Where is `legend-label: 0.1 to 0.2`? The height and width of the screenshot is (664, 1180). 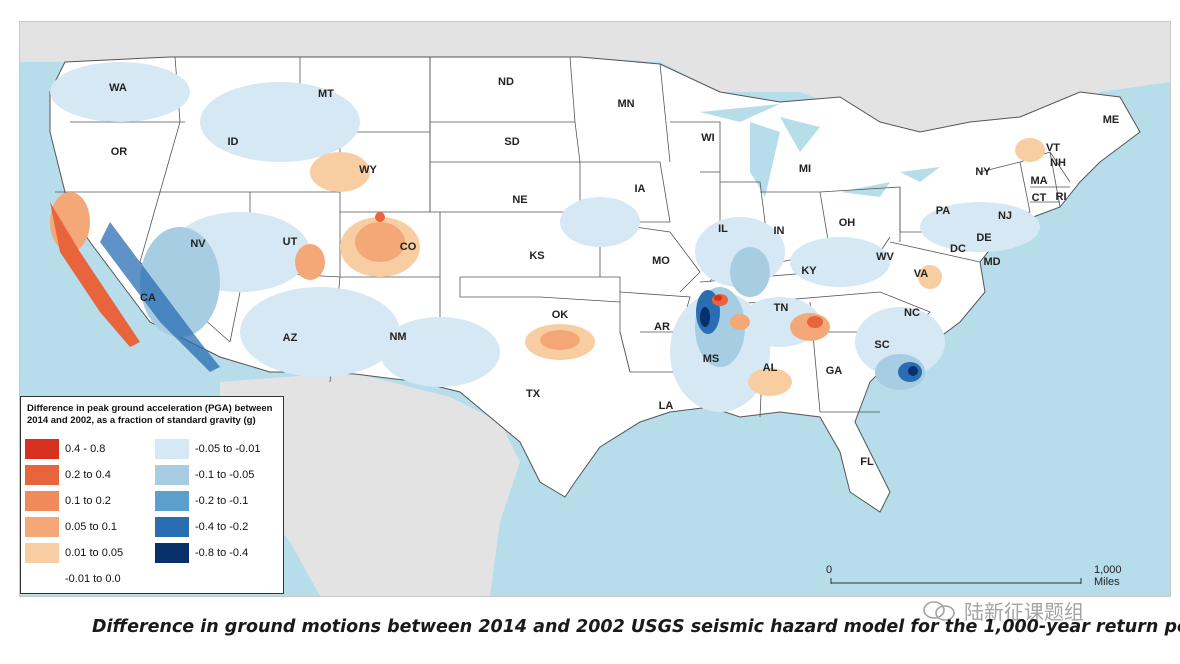 legend-label: 0.1 to 0.2 is located at coordinates (88, 501).